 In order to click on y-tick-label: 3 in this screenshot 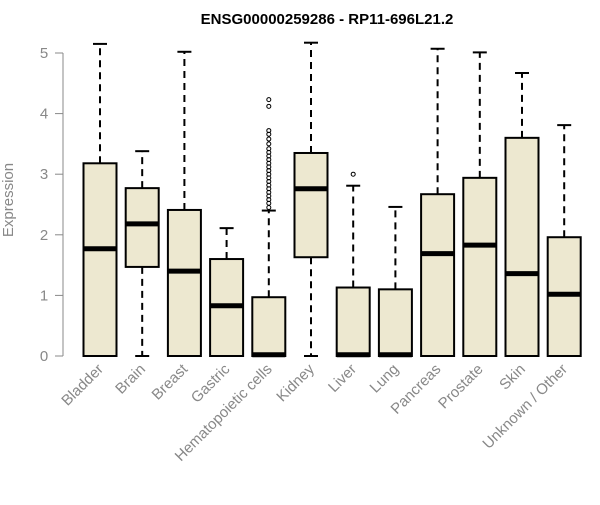, I will do `click(44, 174)`.